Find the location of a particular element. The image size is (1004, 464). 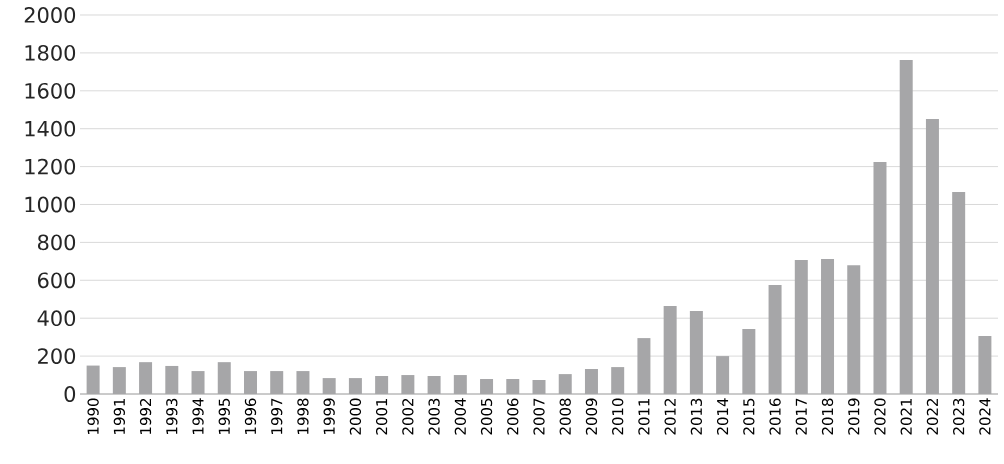

y-tick-label: 400 is located at coordinates (56, 318).